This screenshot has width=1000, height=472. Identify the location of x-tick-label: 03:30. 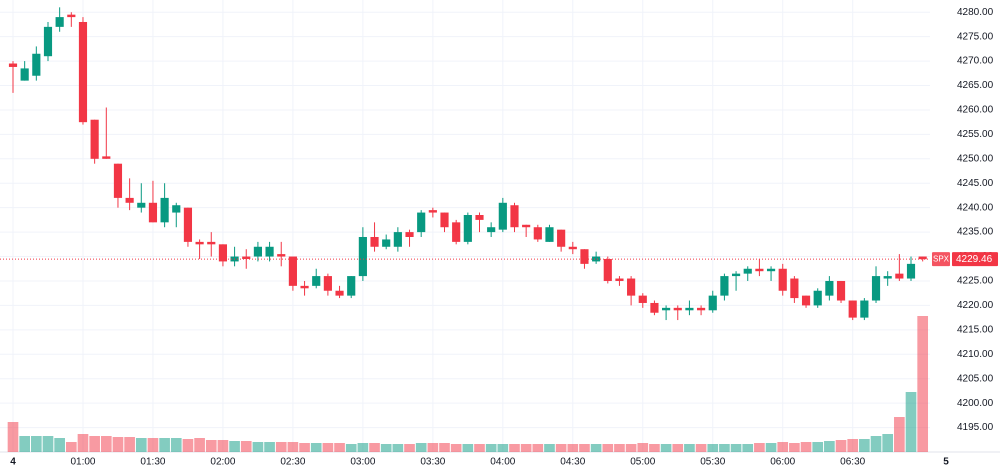
(432, 462).